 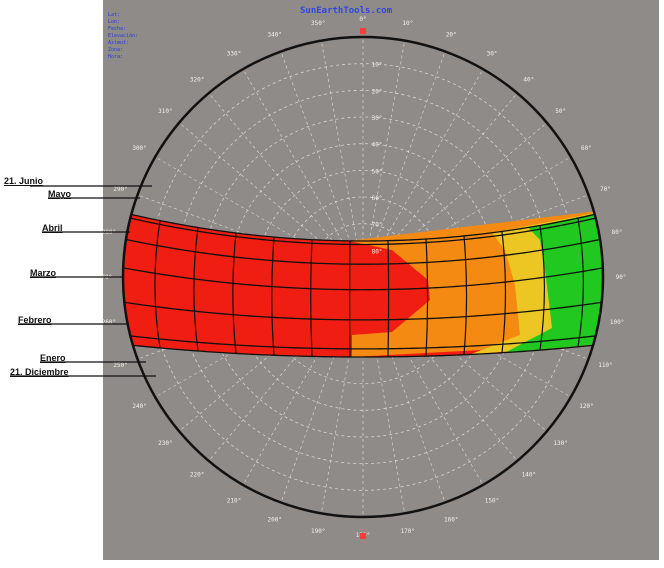 I want to click on azimuth-label: 200°, so click(x=275, y=519).